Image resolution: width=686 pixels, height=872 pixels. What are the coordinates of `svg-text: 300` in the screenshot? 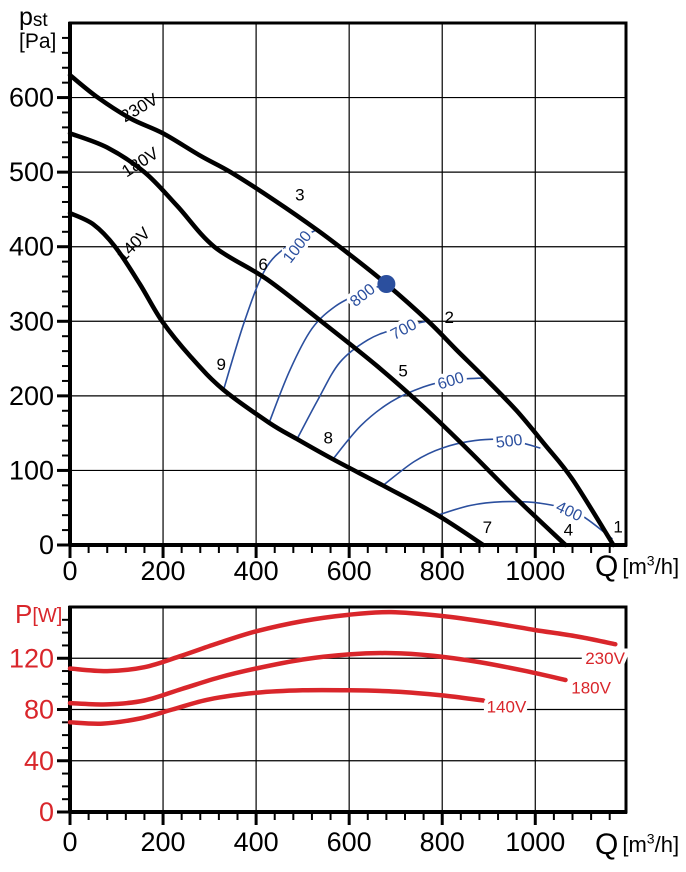 It's located at (31, 321).